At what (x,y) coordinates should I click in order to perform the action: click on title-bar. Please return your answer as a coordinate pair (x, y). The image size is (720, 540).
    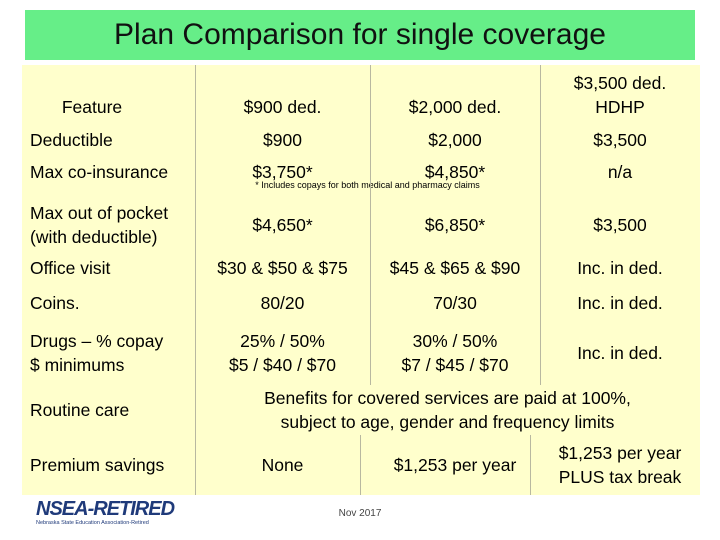
    Looking at the image, I should click on (360, 35).